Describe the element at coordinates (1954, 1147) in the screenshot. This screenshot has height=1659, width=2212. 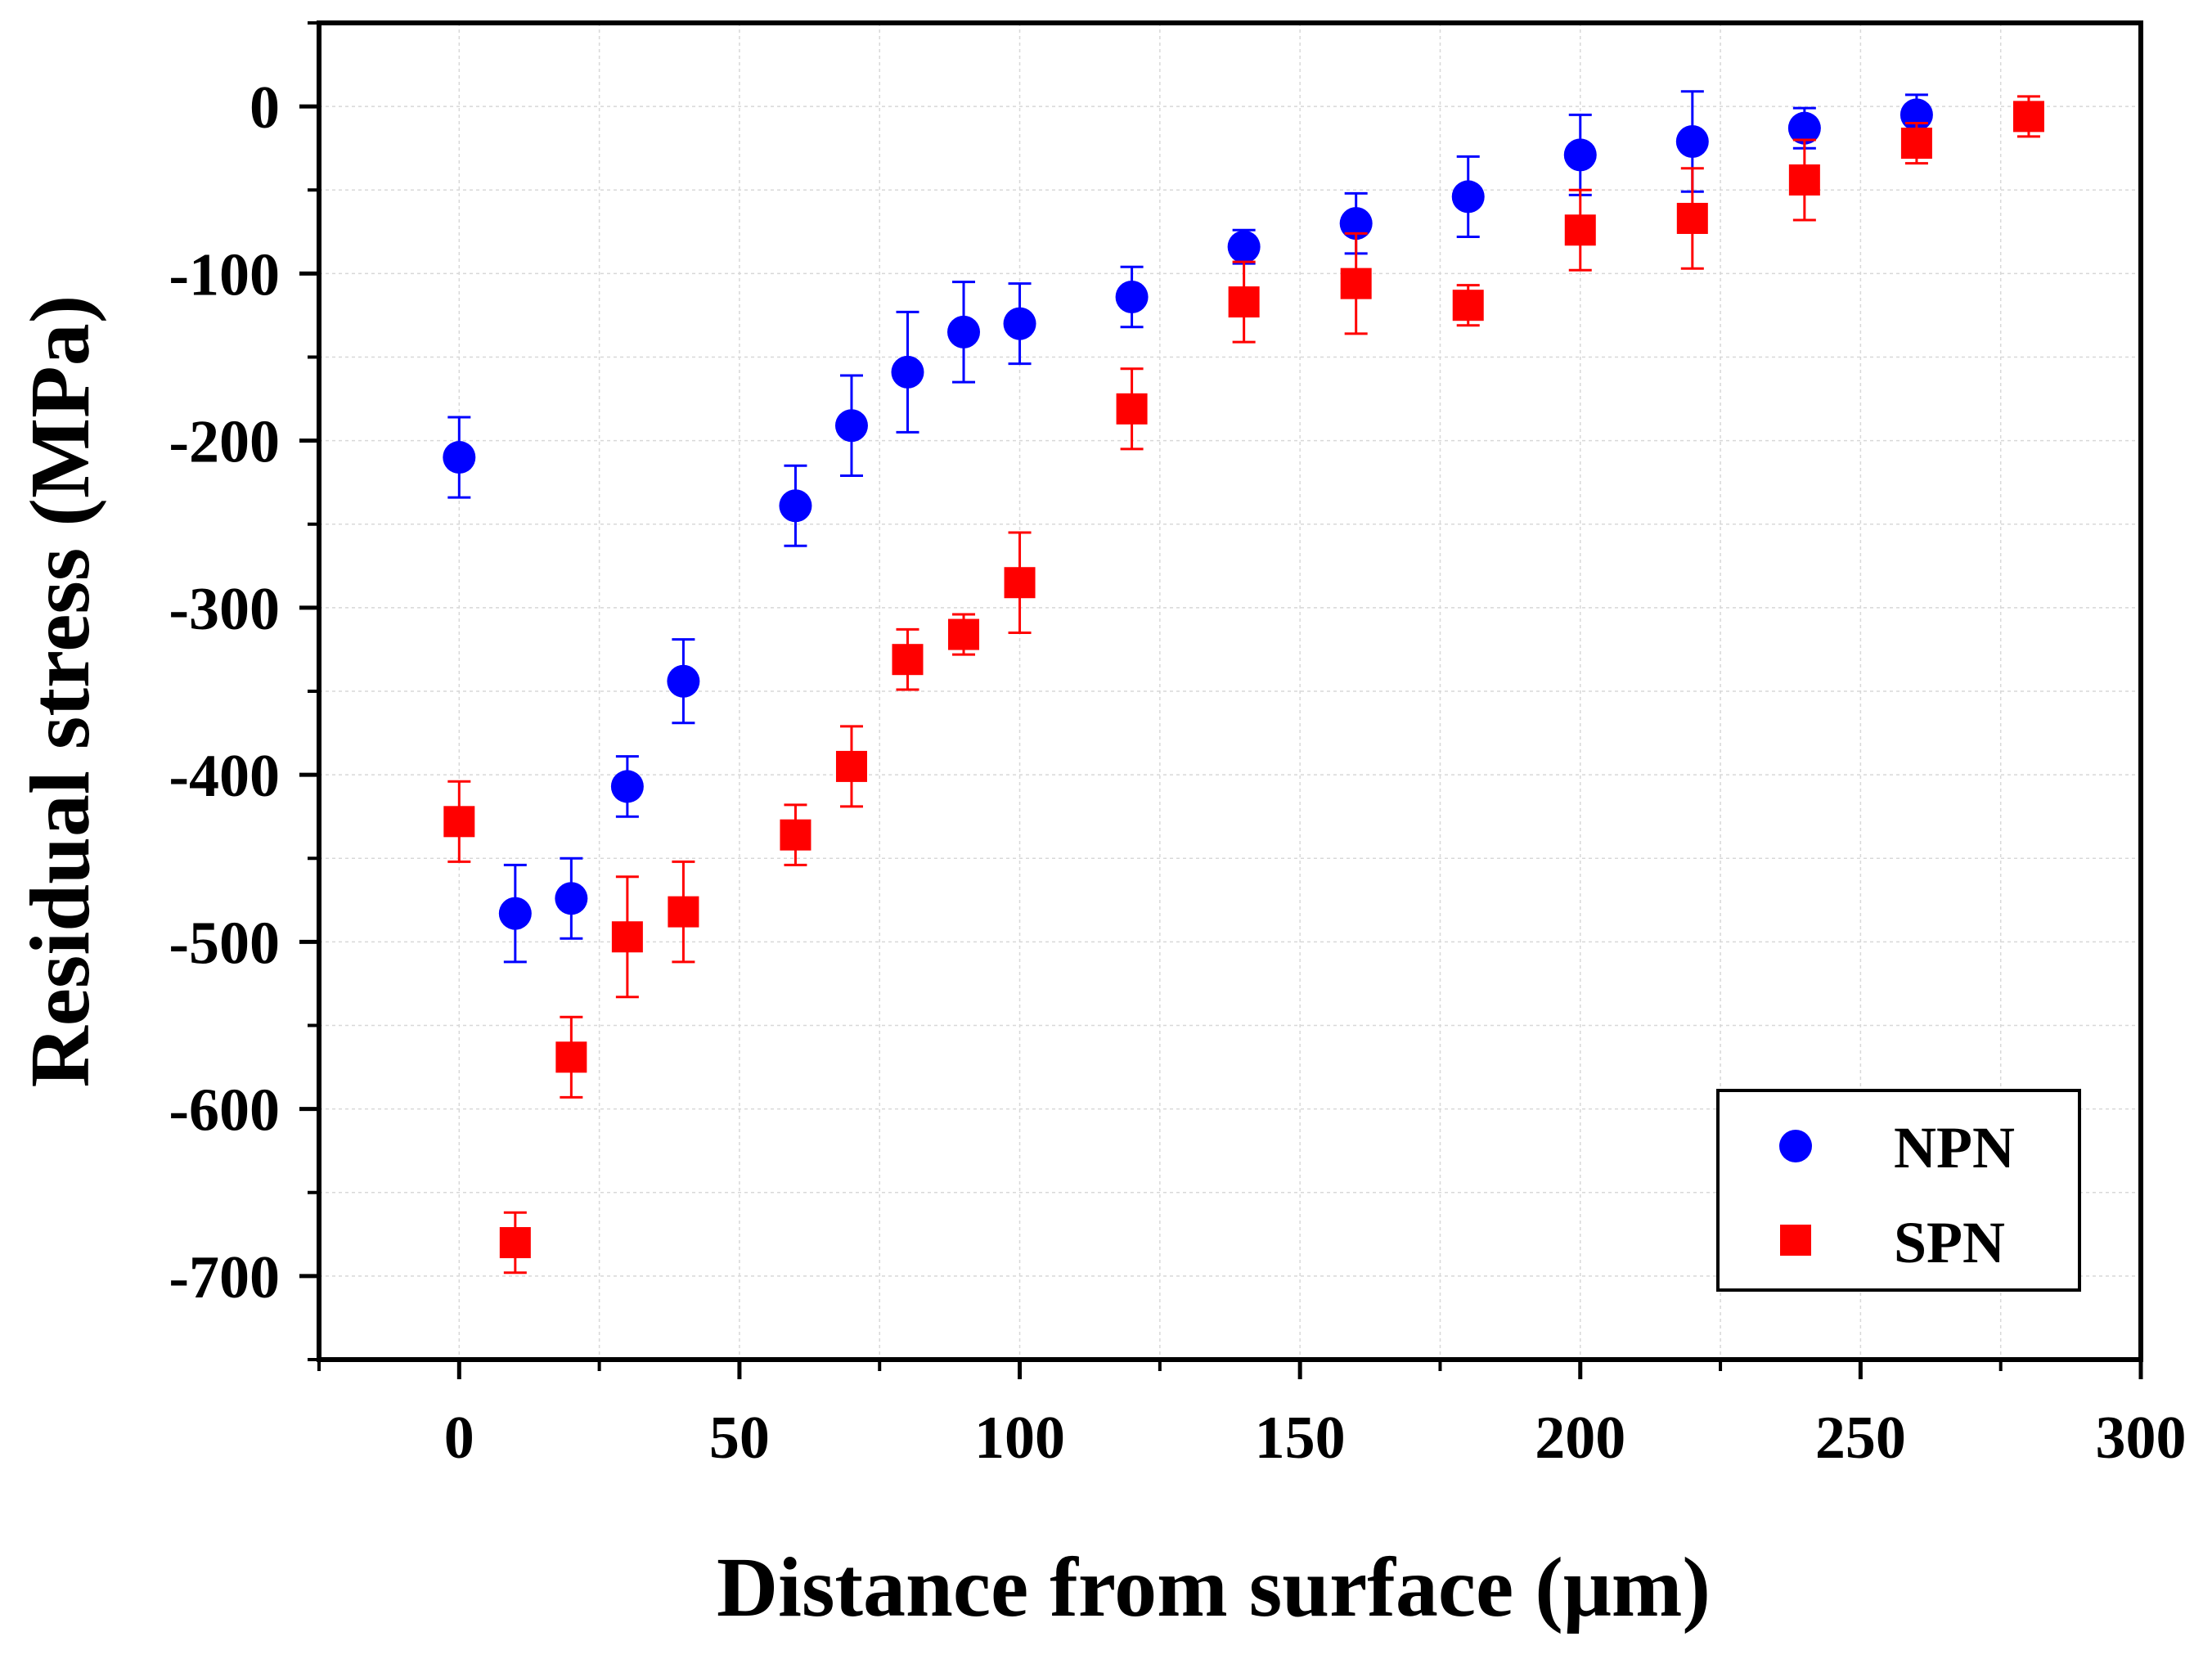
I see `legend-npn-label: NPN` at that location.